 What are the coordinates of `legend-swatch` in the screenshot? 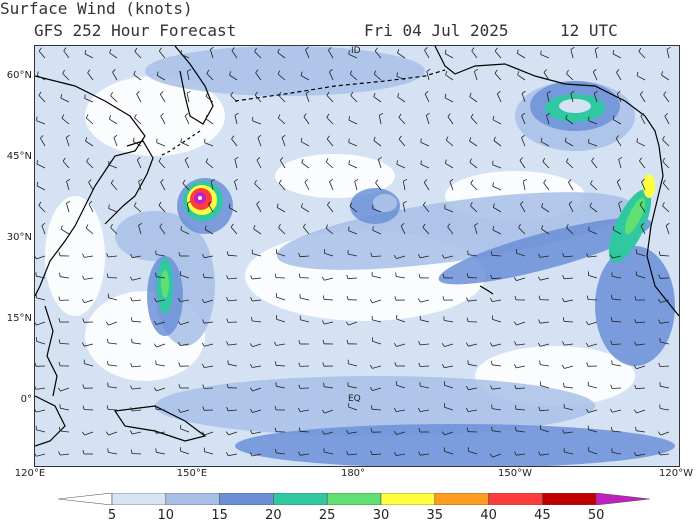 It's located at (139, 499).